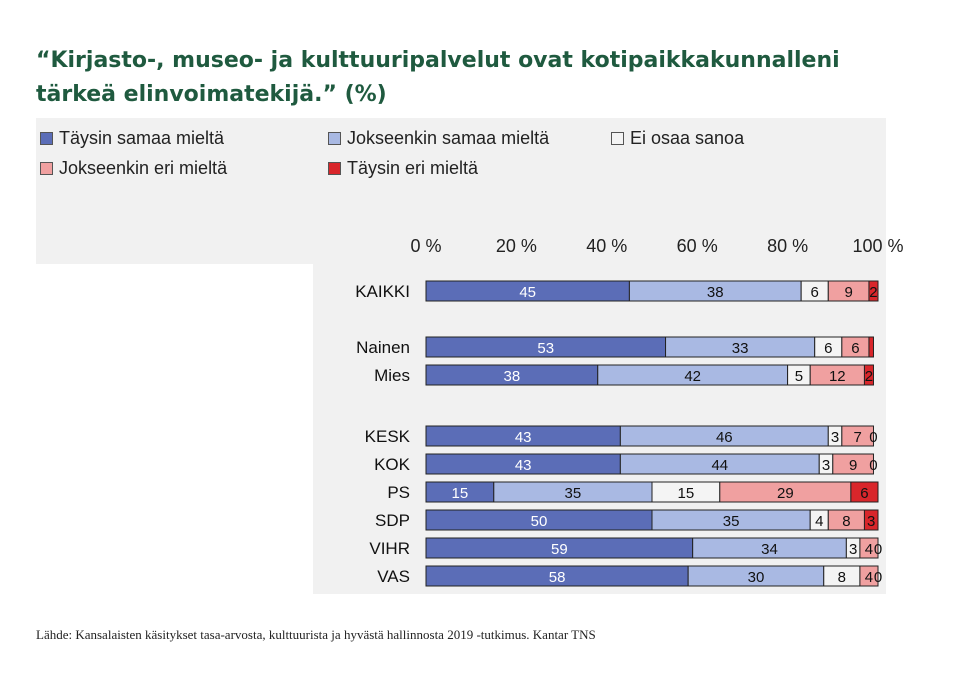 The width and height of the screenshot is (960, 678). What do you see at coordinates (392, 520) in the screenshot?
I see `category-label: SDP` at bounding box center [392, 520].